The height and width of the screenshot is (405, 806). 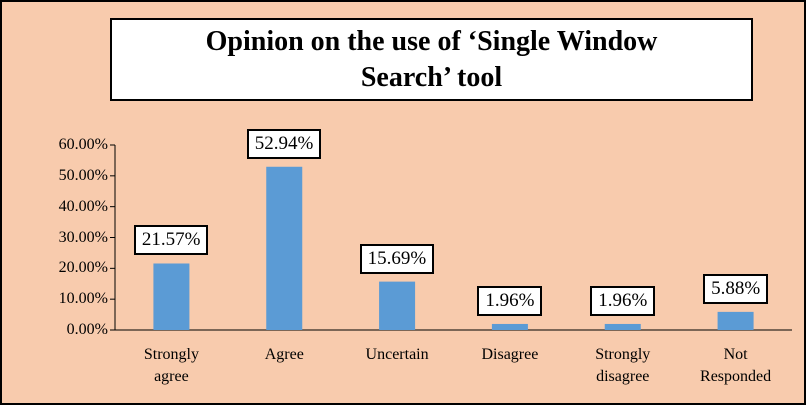 What do you see at coordinates (83, 268) in the screenshot?
I see `y-tick-label: 20.00%` at bounding box center [83, 268].